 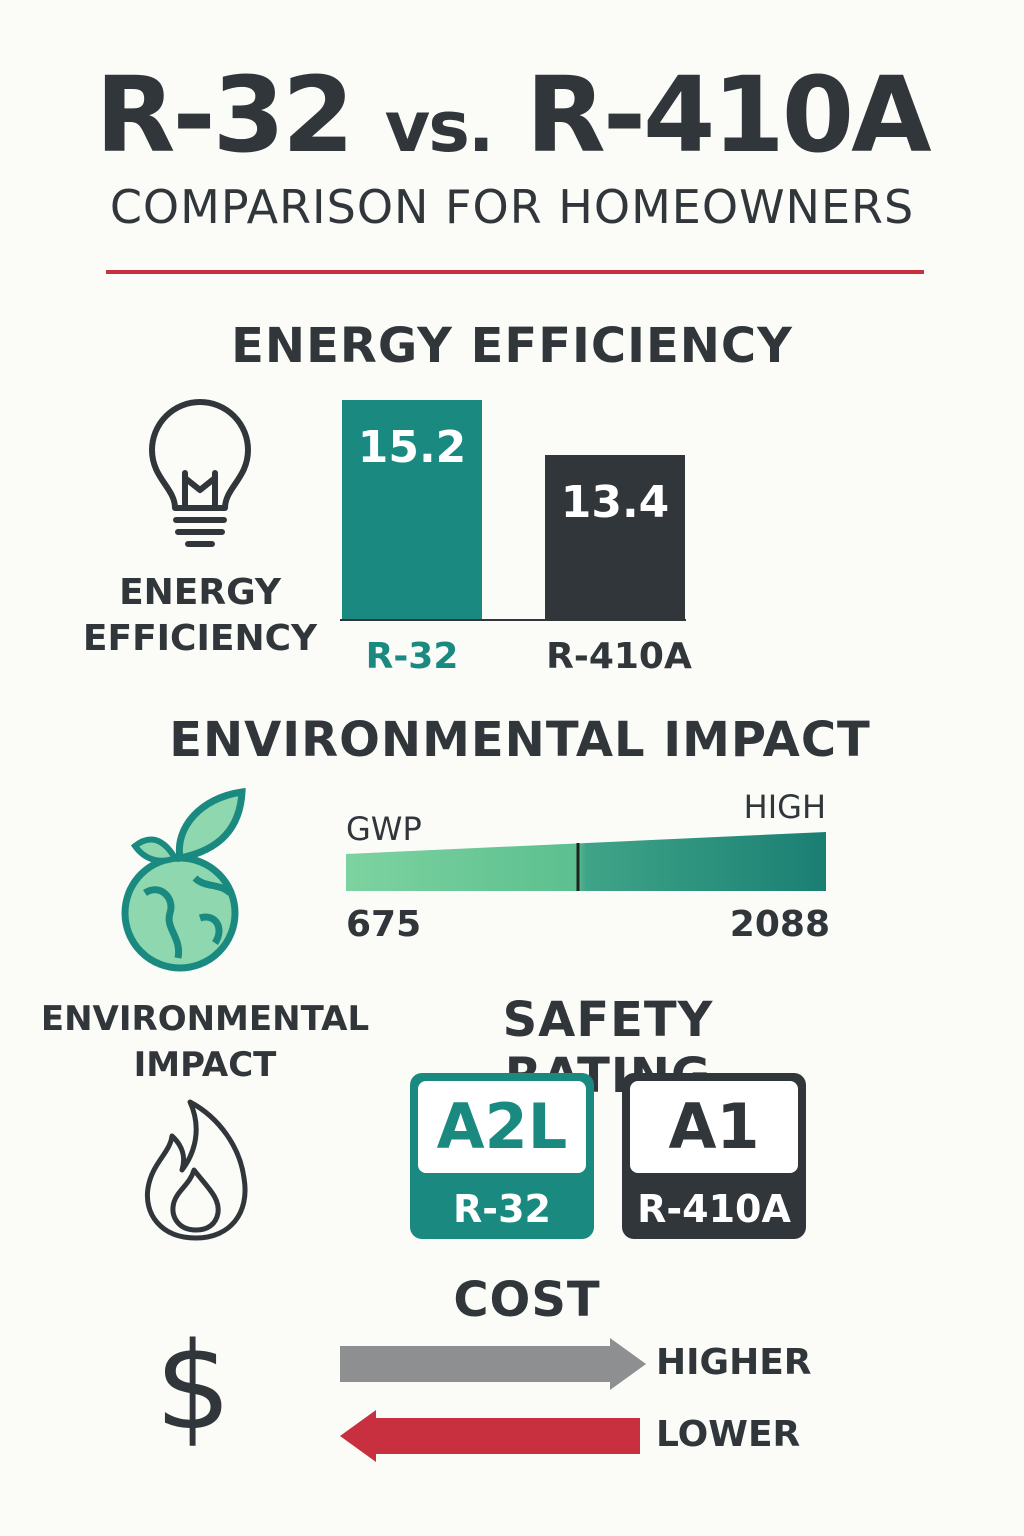 I want to click on bar-r-32: 15.2, so click(x=412, y=509).